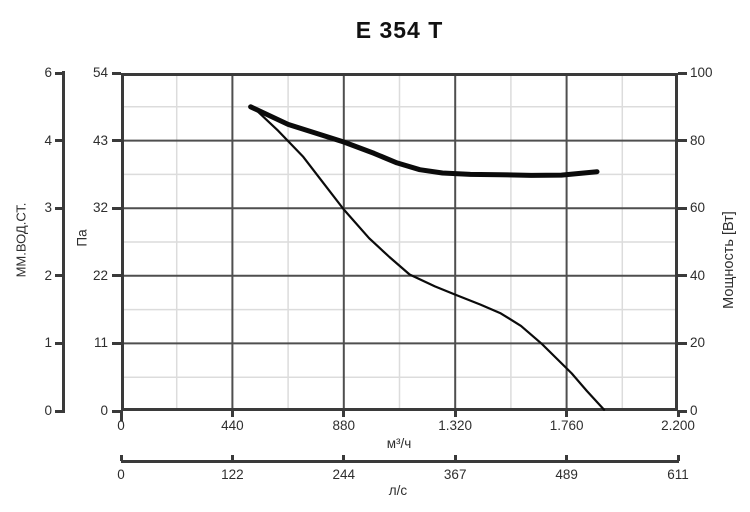 The height and width of the screenshot is (512, 750). I want to click on mm-tick-label: 3, so click(48, 208).